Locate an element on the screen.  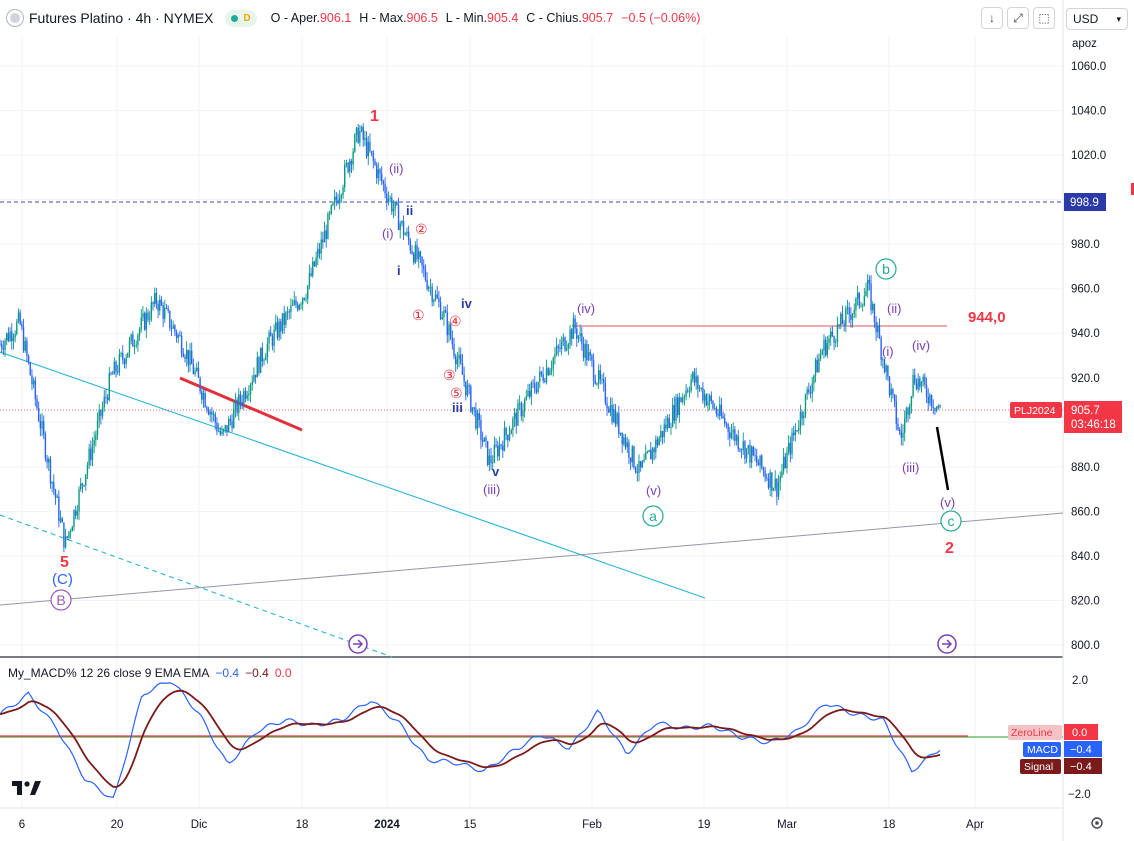
wave-v-paren-label: (v) is located at coordinates (653, 490).